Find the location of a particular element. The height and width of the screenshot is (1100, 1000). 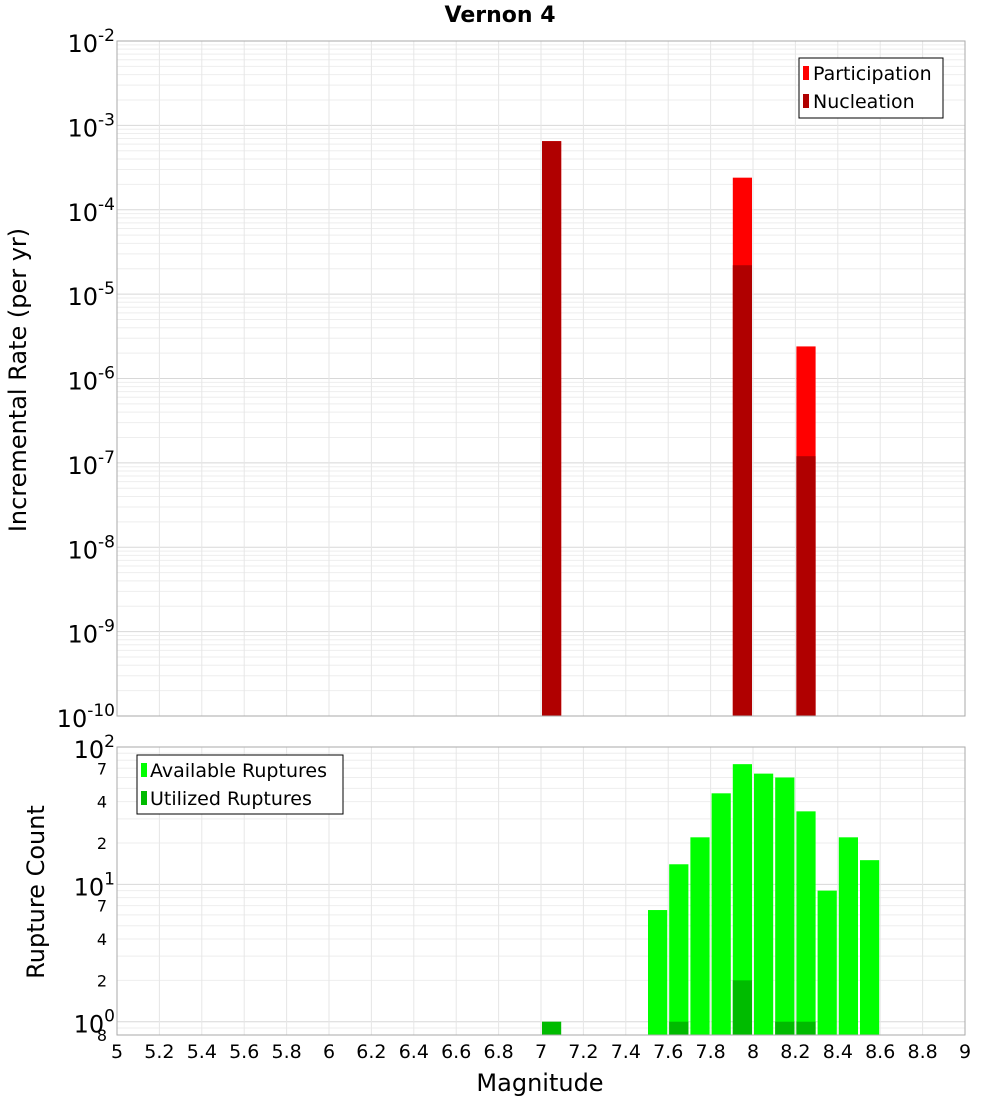

magnitude-x-tick-label: 6.2 is located at coordinates (371, 1052).